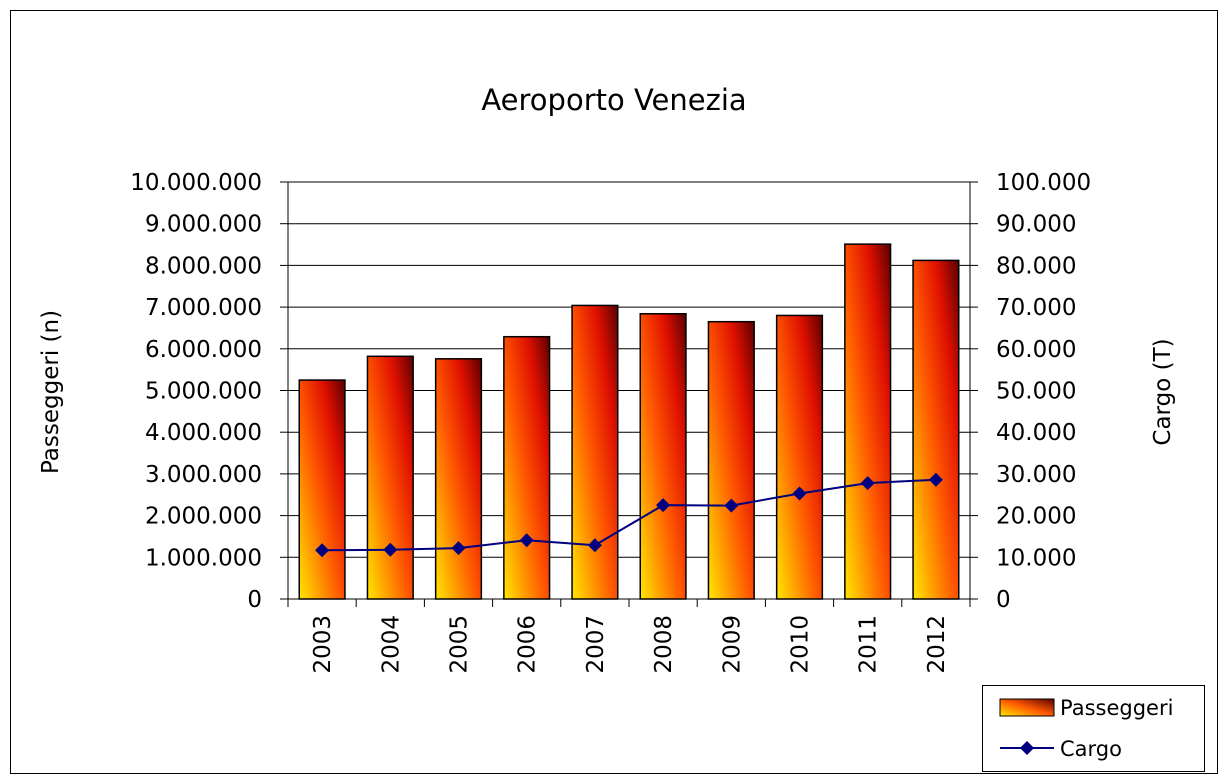 Image resolution: width=1229 pixels, height=784 pixels. Describe the element at coordinates (1027, 748) in the screenshot. I see `legend-swatch-cargo-marker` at that location.